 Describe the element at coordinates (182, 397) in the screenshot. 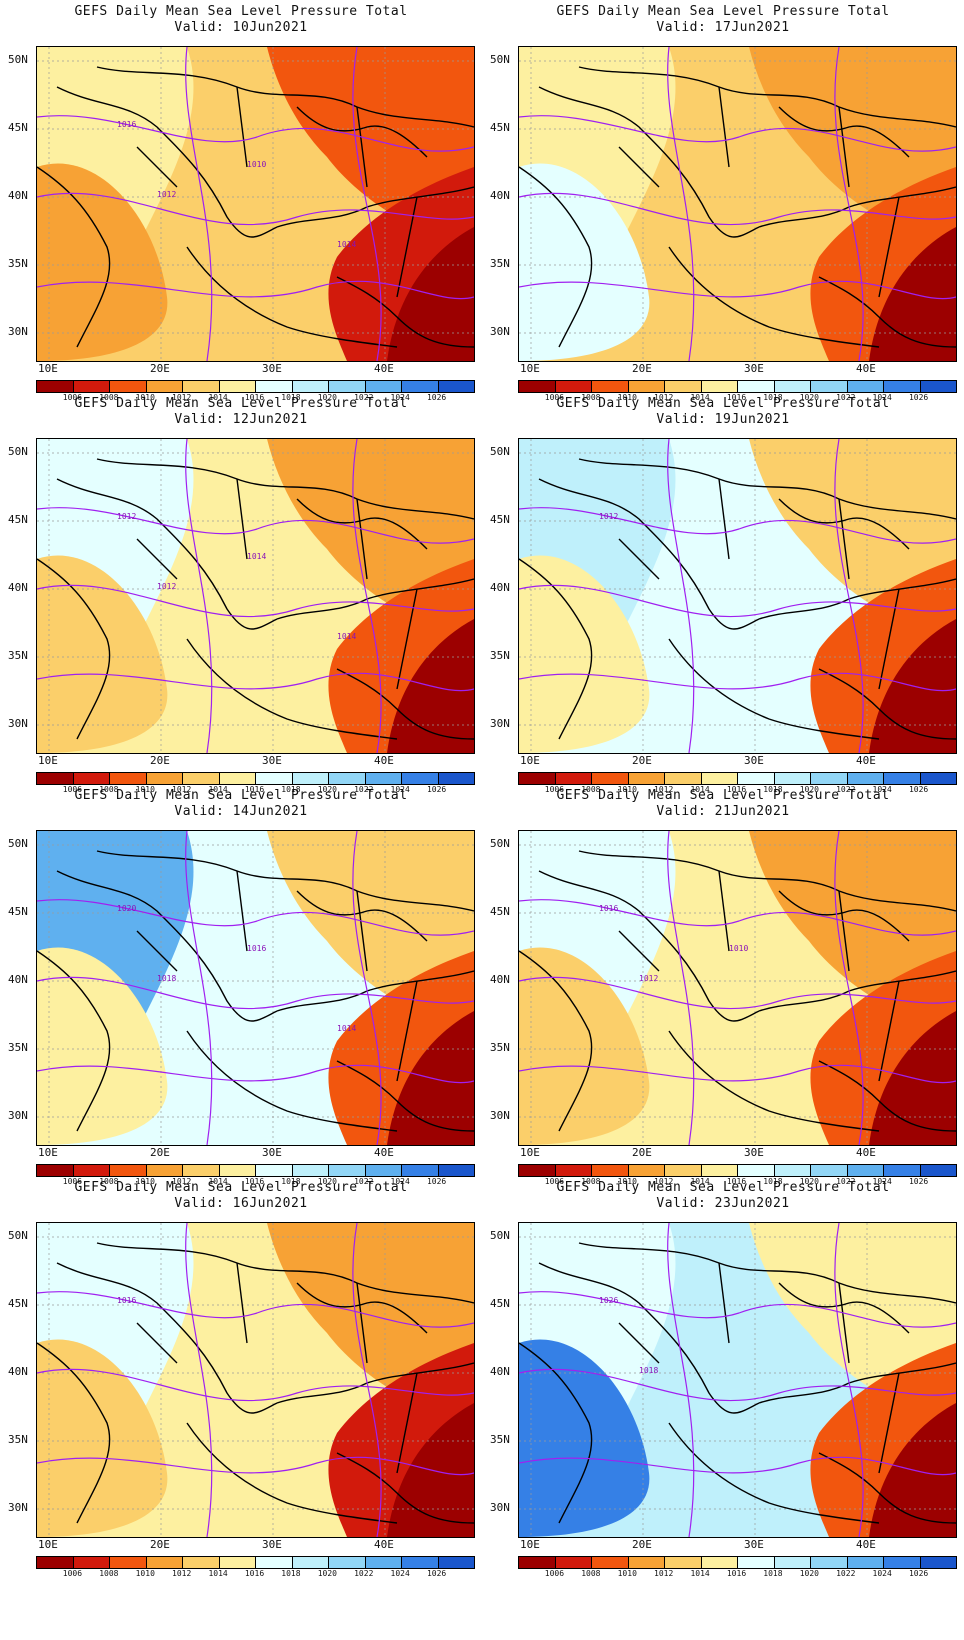

I see `colorbar-tick-label: 1012` at that location.